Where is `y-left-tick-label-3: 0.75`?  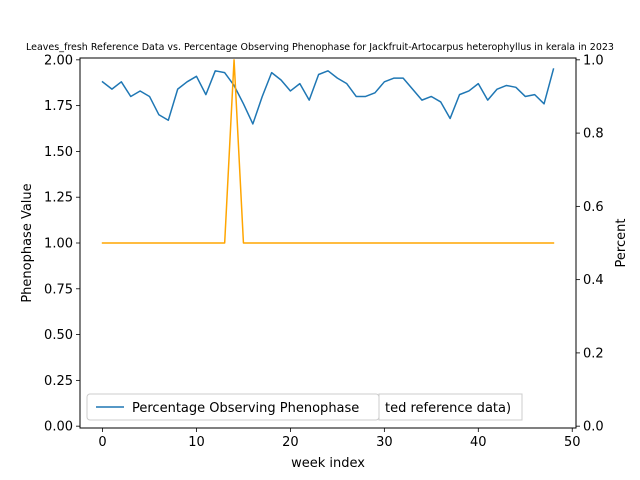
y-left-tick-label-3: 0.75 is located at coordinates (58, 289).